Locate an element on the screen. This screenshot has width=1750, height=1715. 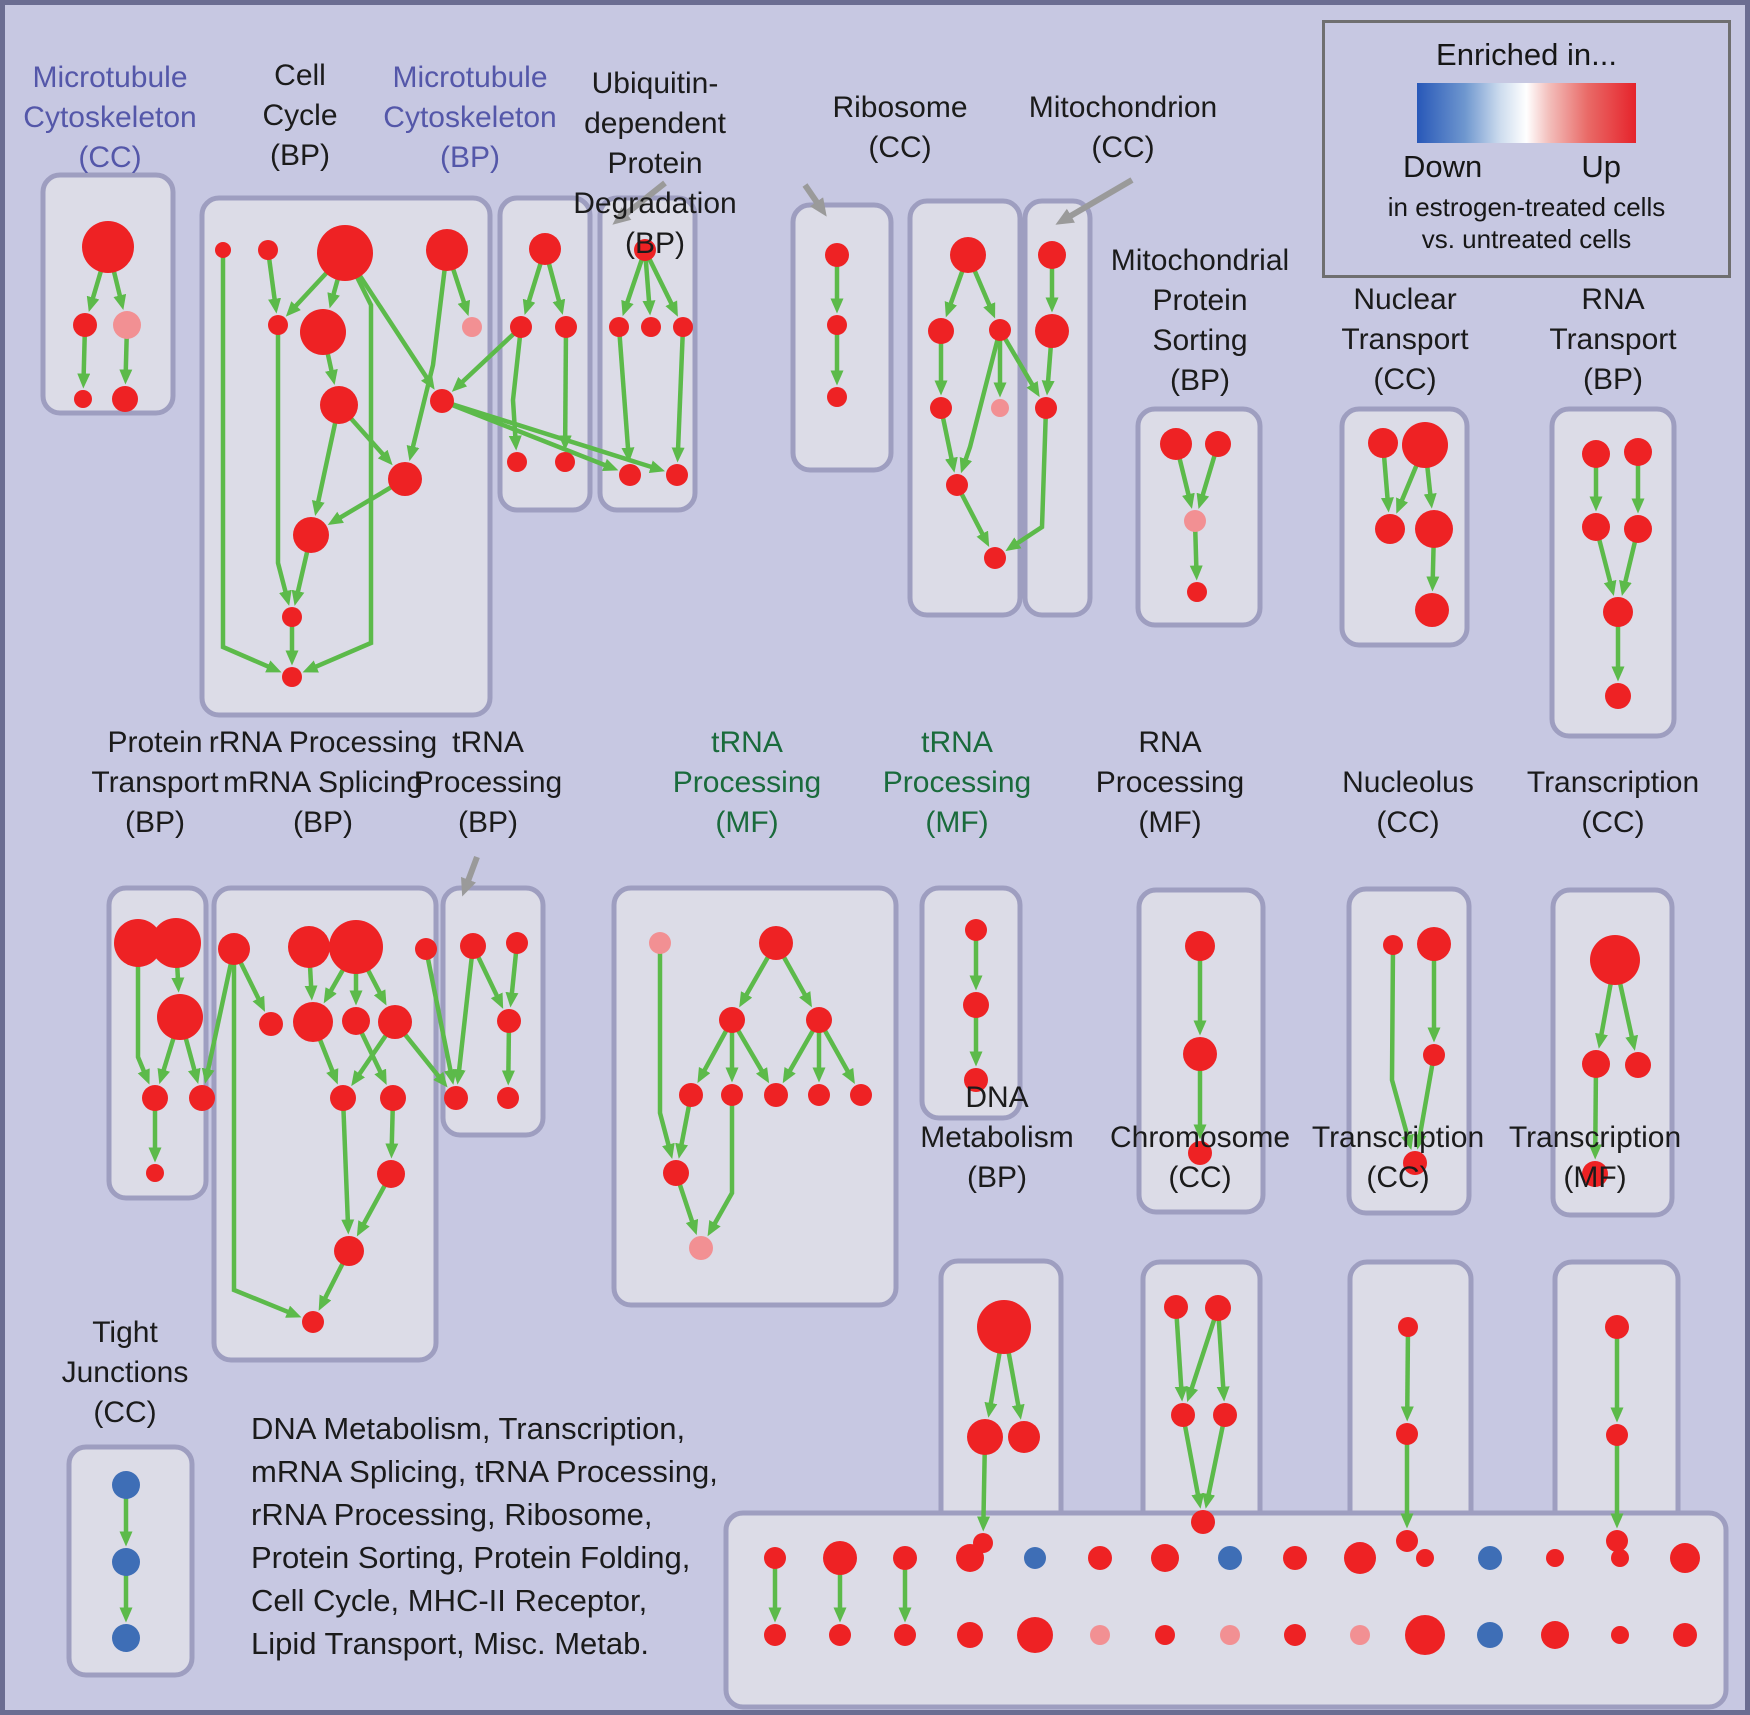
go-term-node-c5 is located at coordinates (278, 325).